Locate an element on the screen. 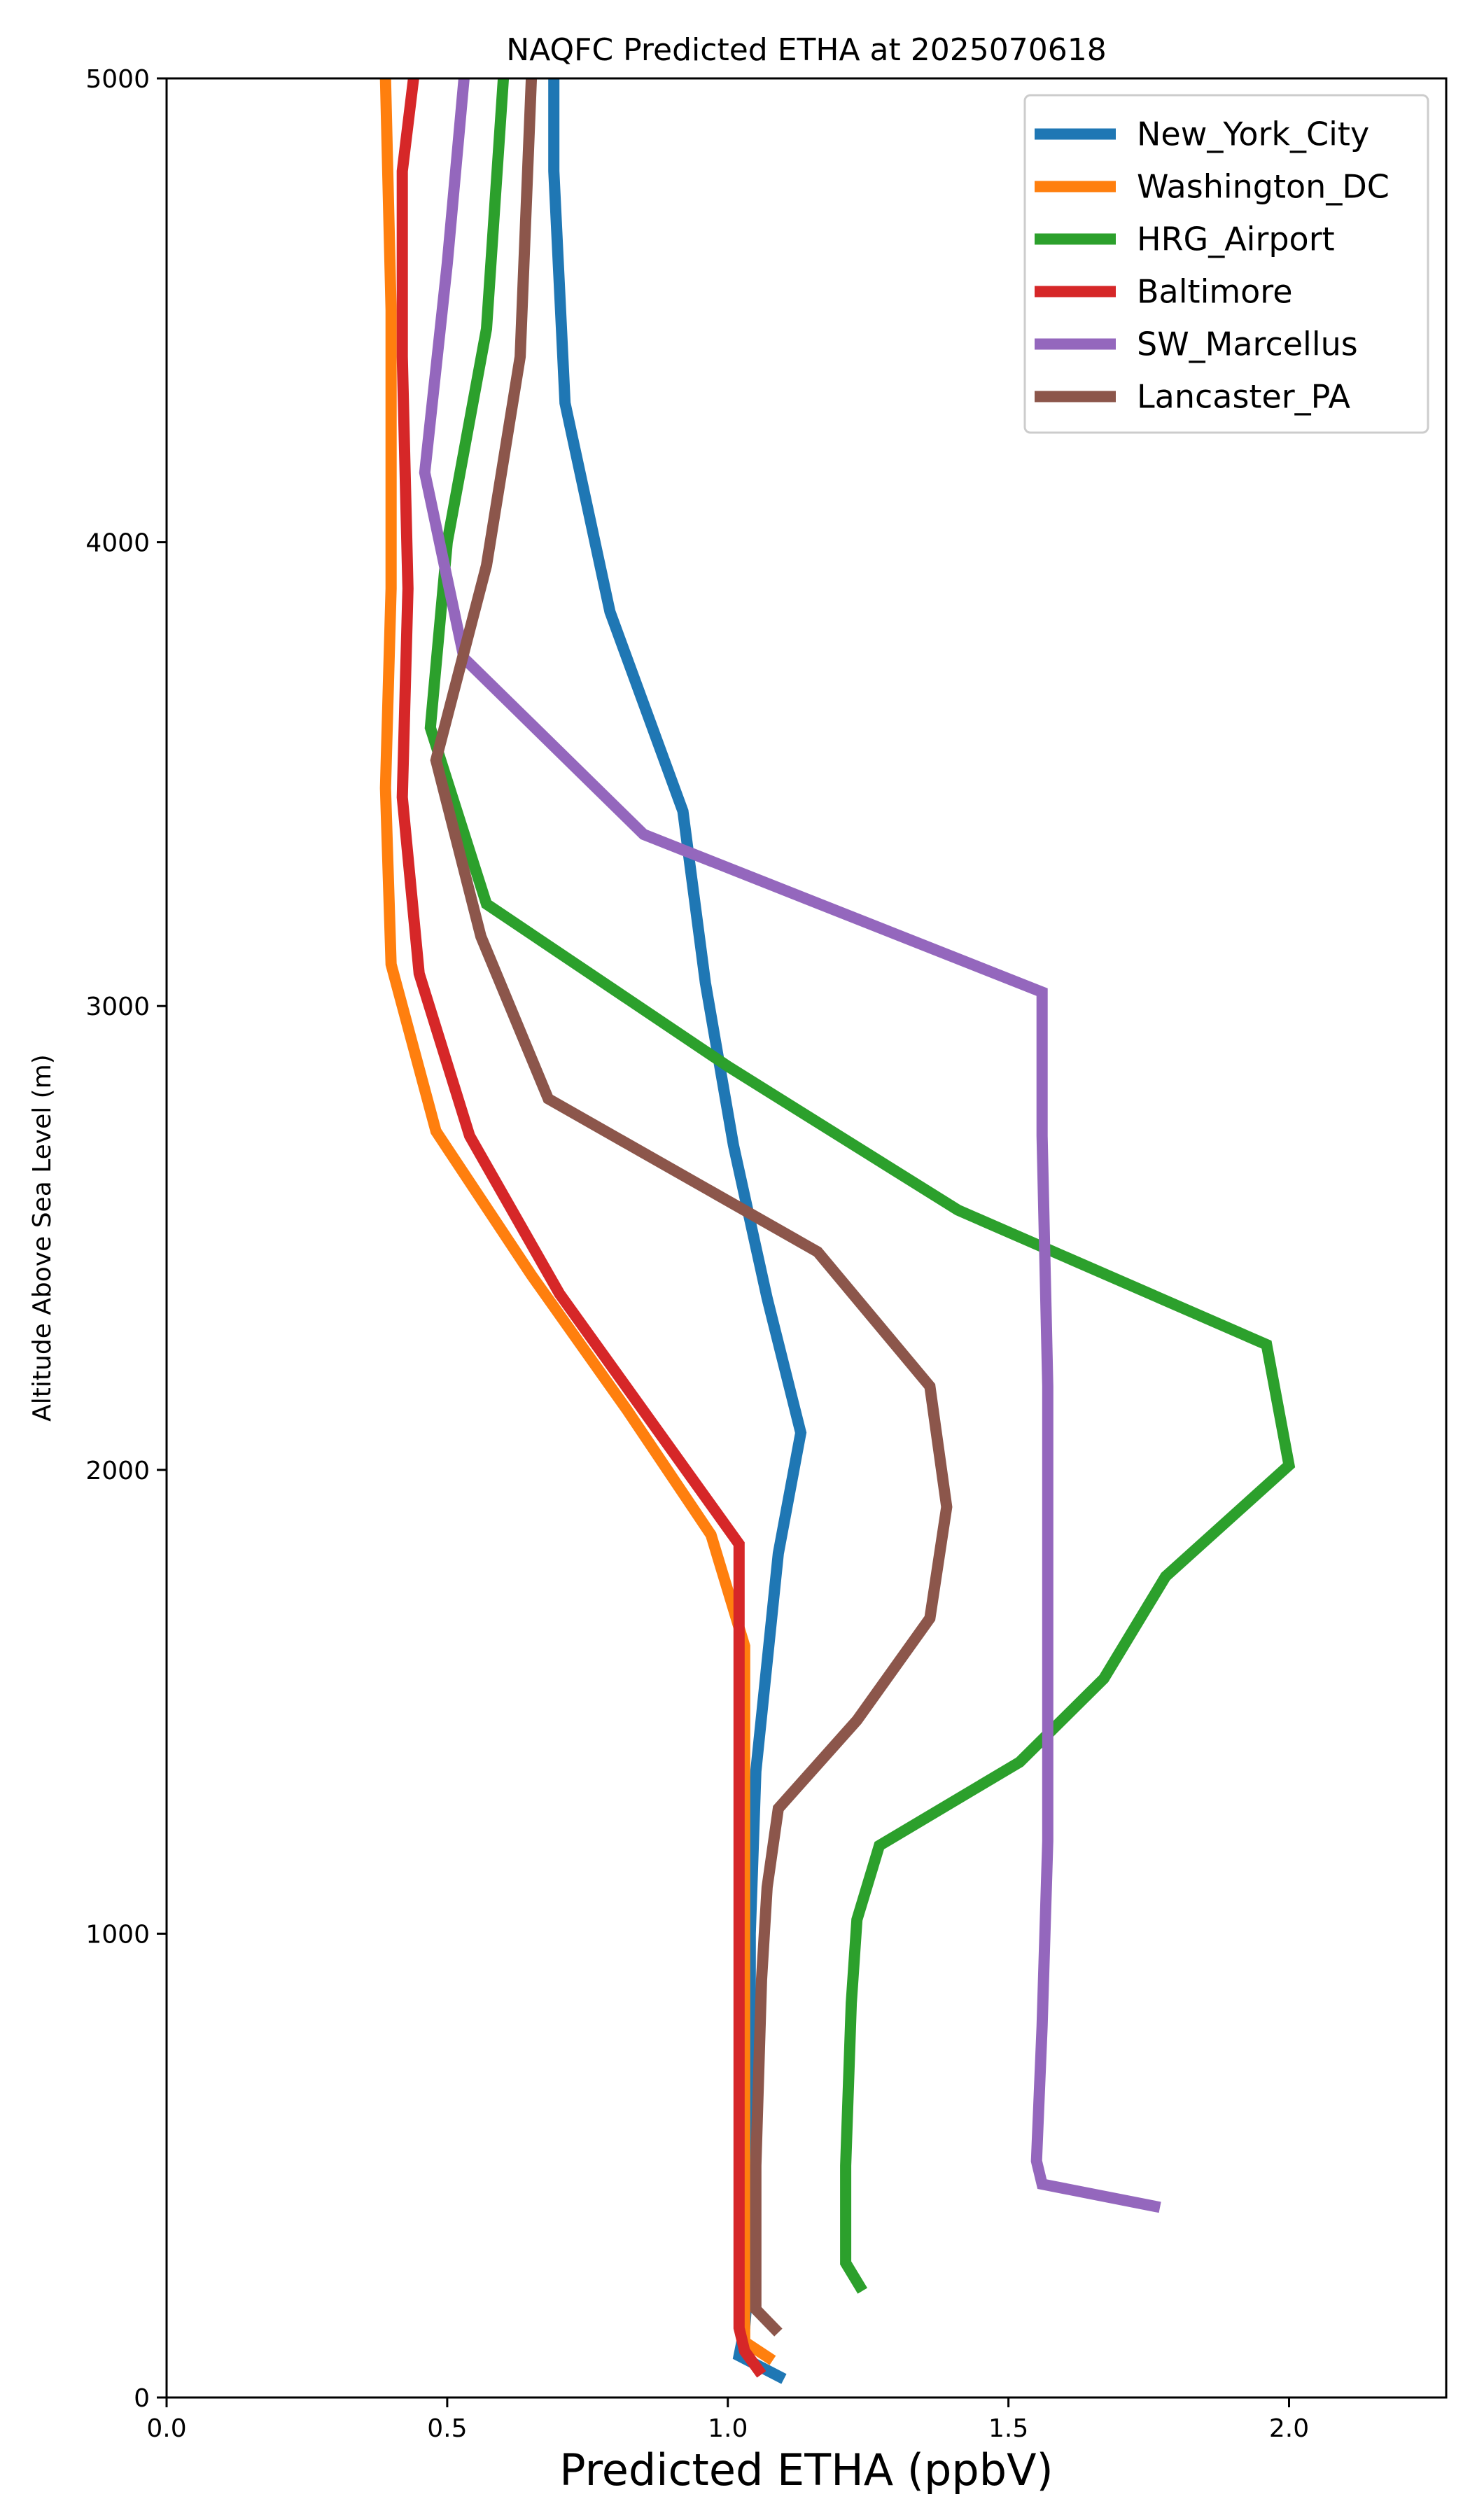 Image resolution: width=1470 pixels, height=2520 pixels. x-axis-ticks: 0.0 0.5 1.0 1.5 2.0 is located at coordinates (727, 2420).